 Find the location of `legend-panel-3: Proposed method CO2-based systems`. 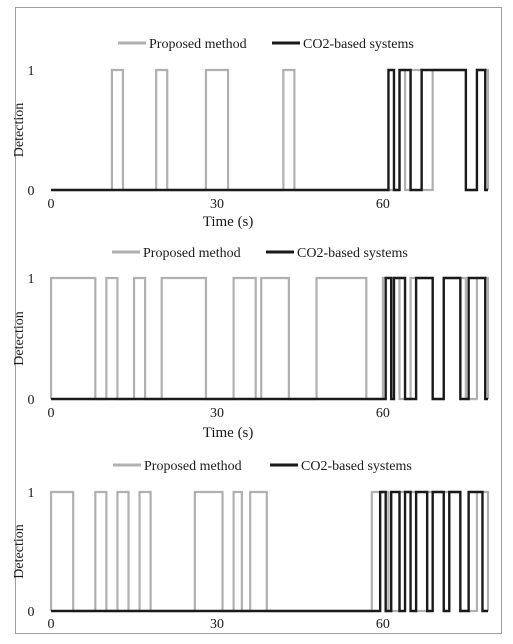

legend-panel-3: Proposed method CO2-based systems is located at coordinates (262, 466).